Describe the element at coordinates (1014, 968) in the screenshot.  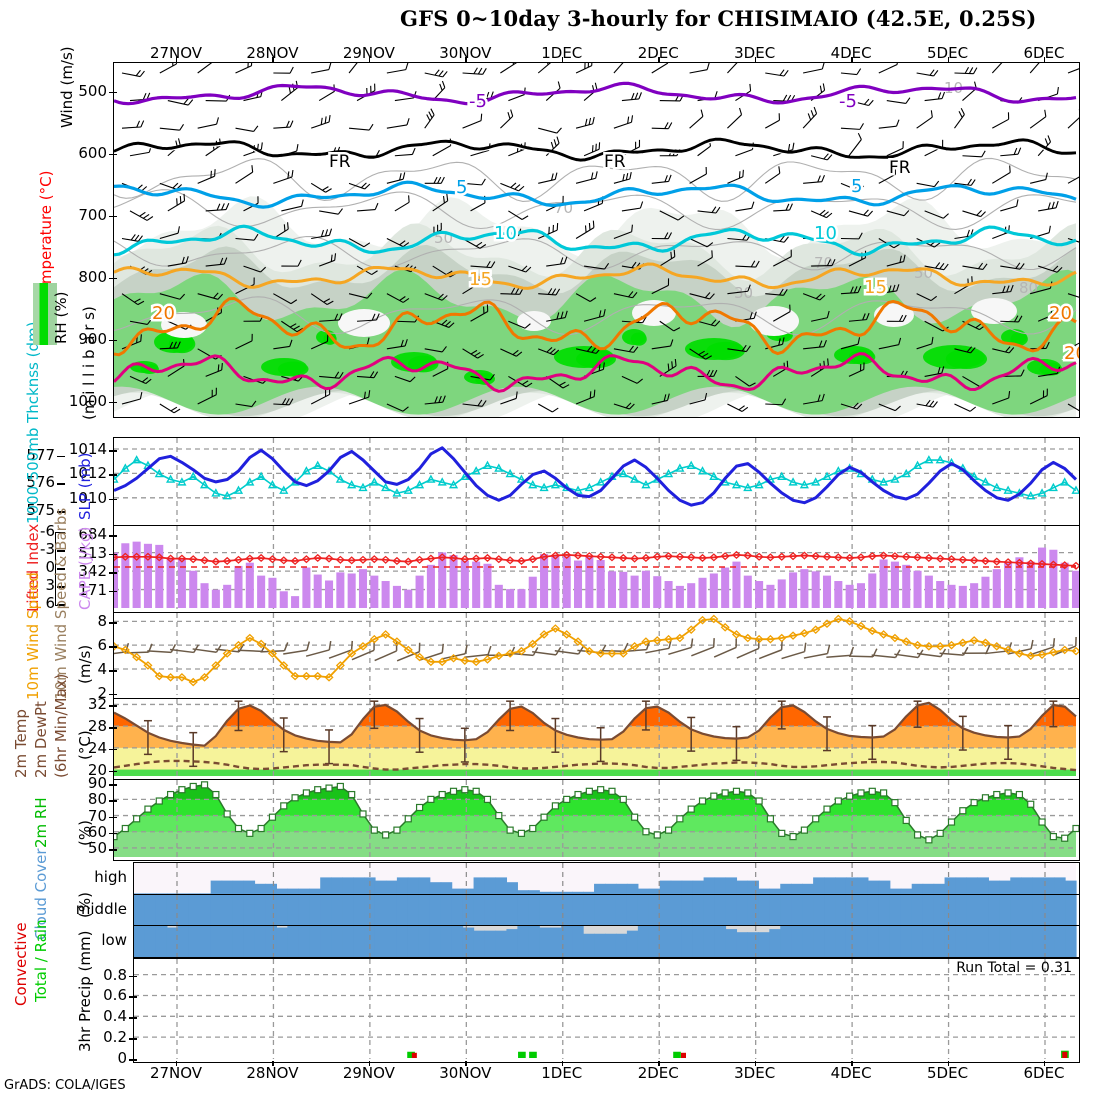
I see `run-total-label: Run Total = 0.31` at that location.